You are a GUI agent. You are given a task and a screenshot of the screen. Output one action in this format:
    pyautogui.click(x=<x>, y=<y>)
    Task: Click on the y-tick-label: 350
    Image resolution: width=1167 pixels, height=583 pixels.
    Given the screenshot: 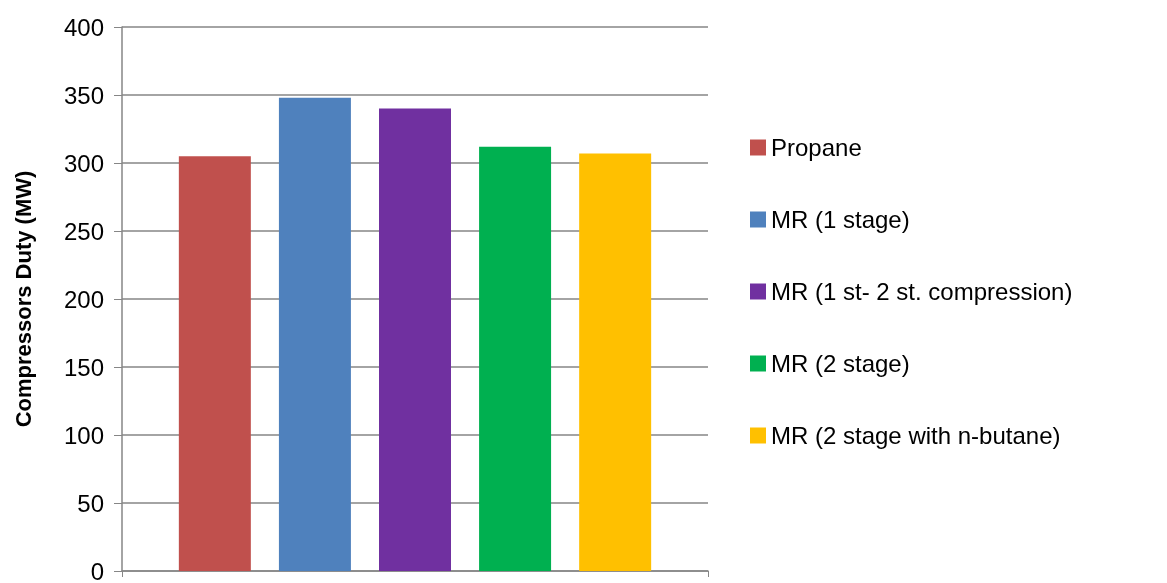 What is the action you would take?
    pyautogui.click(x=83, y=95)
    